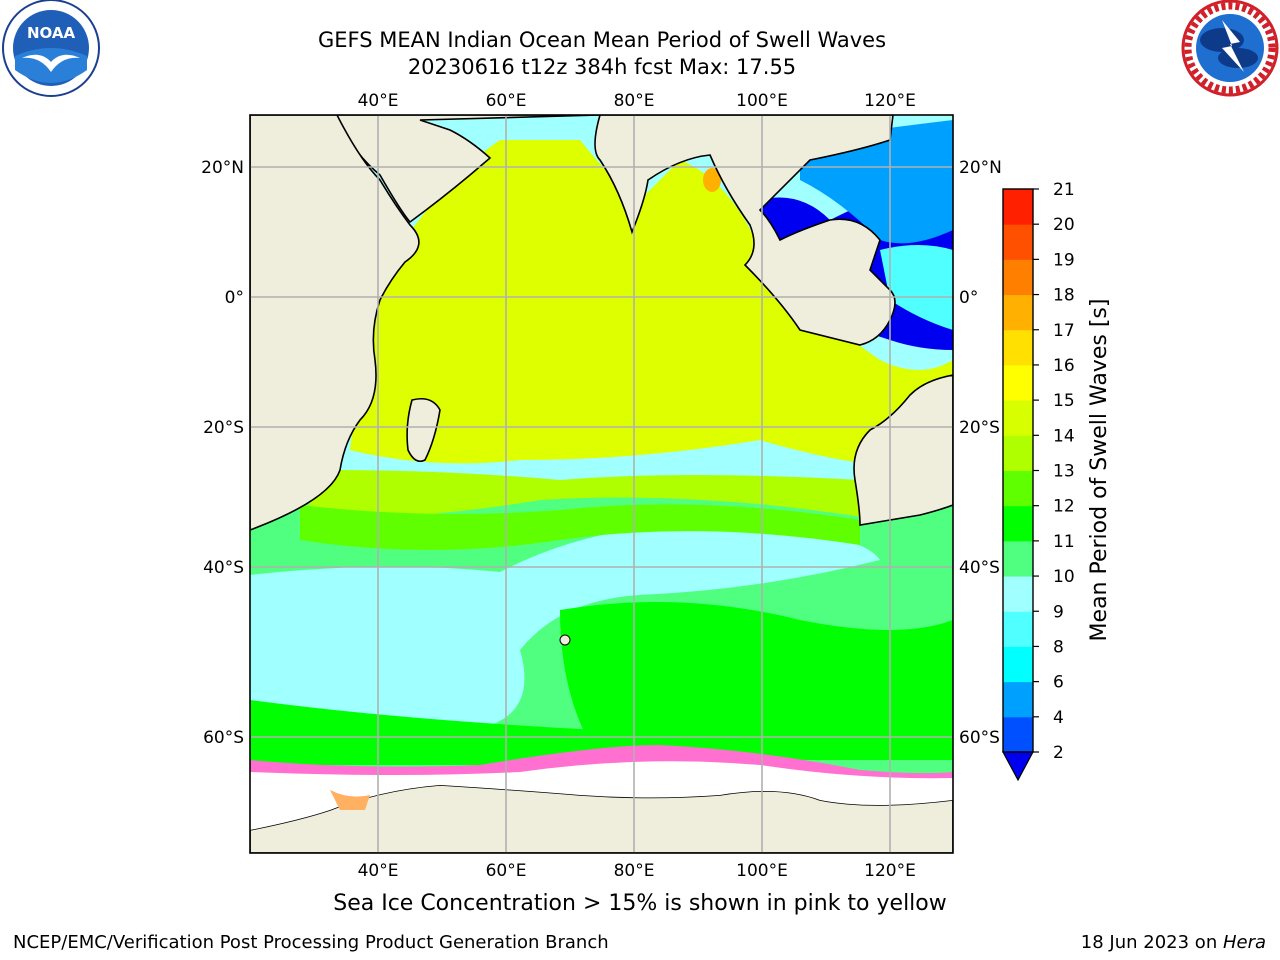 The image size is (1280, 960). Describe the element at coordinates (890, 101) in the screenshot. I see `lon-tick-top: 120°E` at that location.